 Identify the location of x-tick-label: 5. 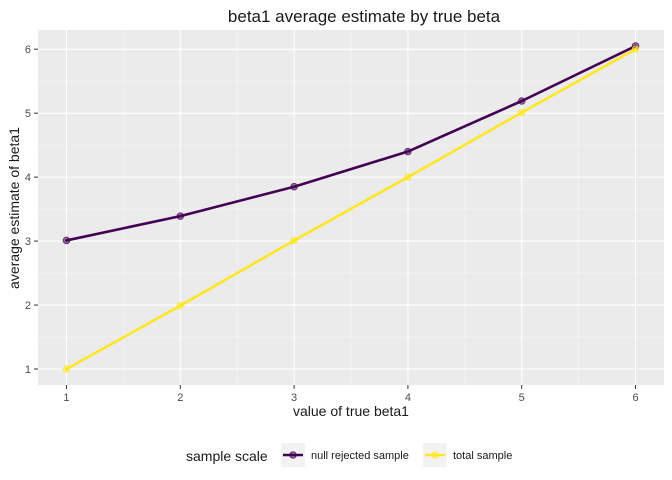
(522, 398).